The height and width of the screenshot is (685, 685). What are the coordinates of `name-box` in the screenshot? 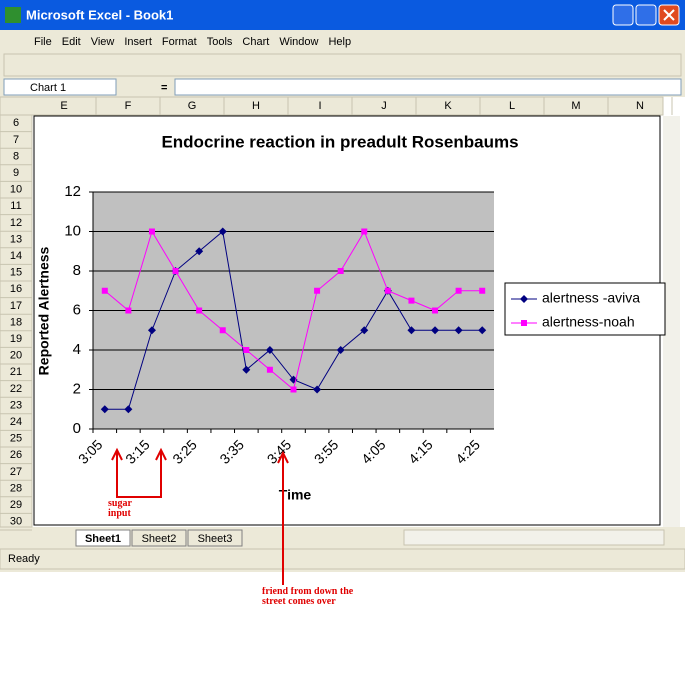 It's located at (60, 87).